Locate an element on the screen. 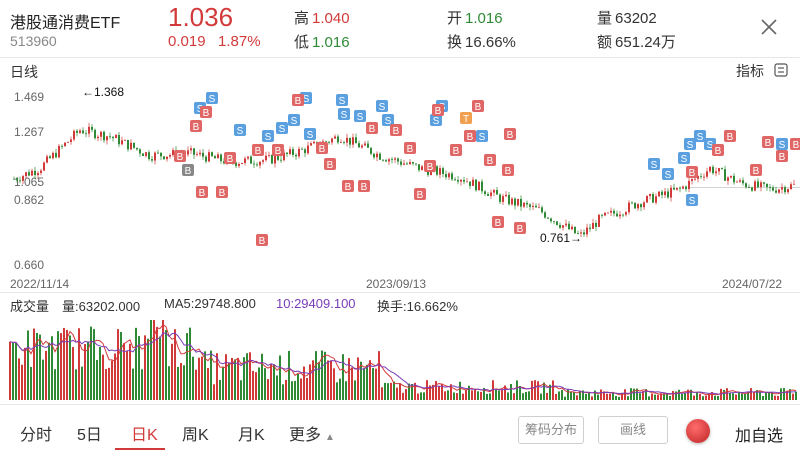  sell-marker-label: S is located at coordinates (344, 115).